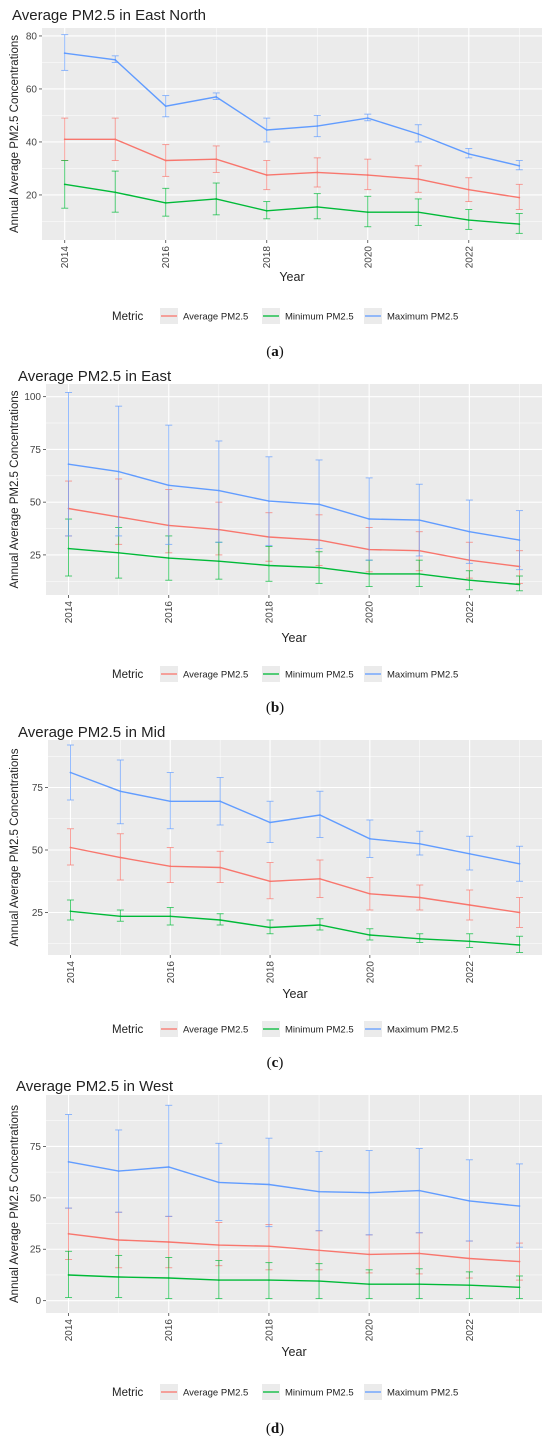 This screenshot has width=550, height=1455. I want to click on panel-caption: (b), so click(275, 708).